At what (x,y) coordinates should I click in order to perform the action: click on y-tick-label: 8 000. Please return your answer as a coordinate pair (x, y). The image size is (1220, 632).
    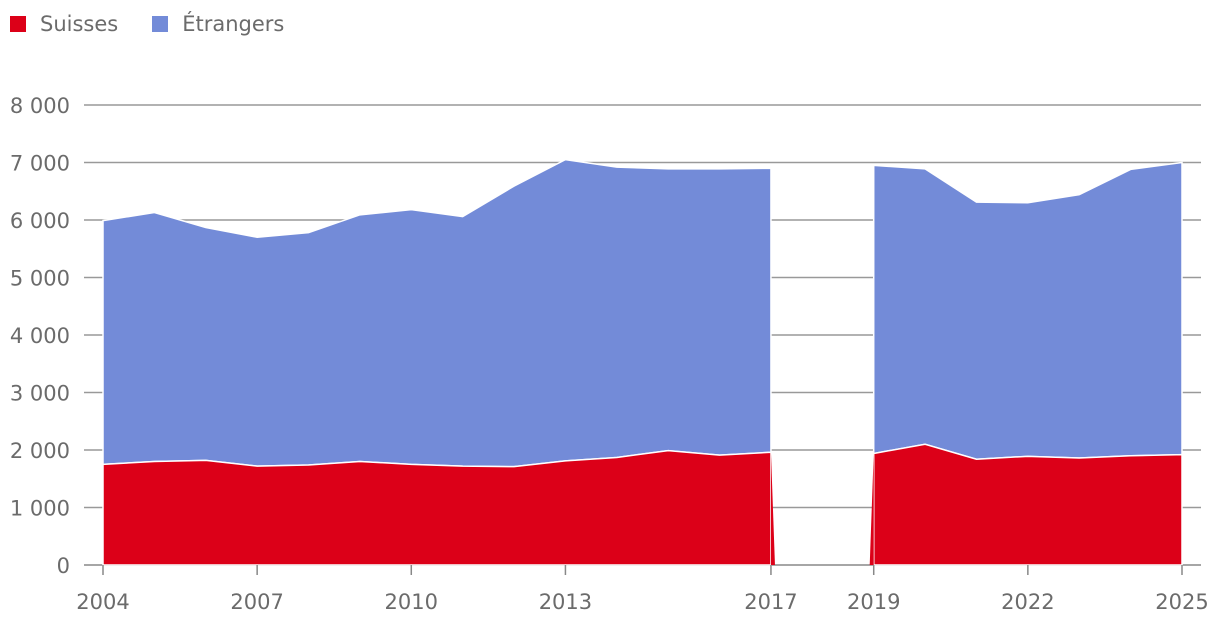
    Looking at the image, I should click on (40, 106).